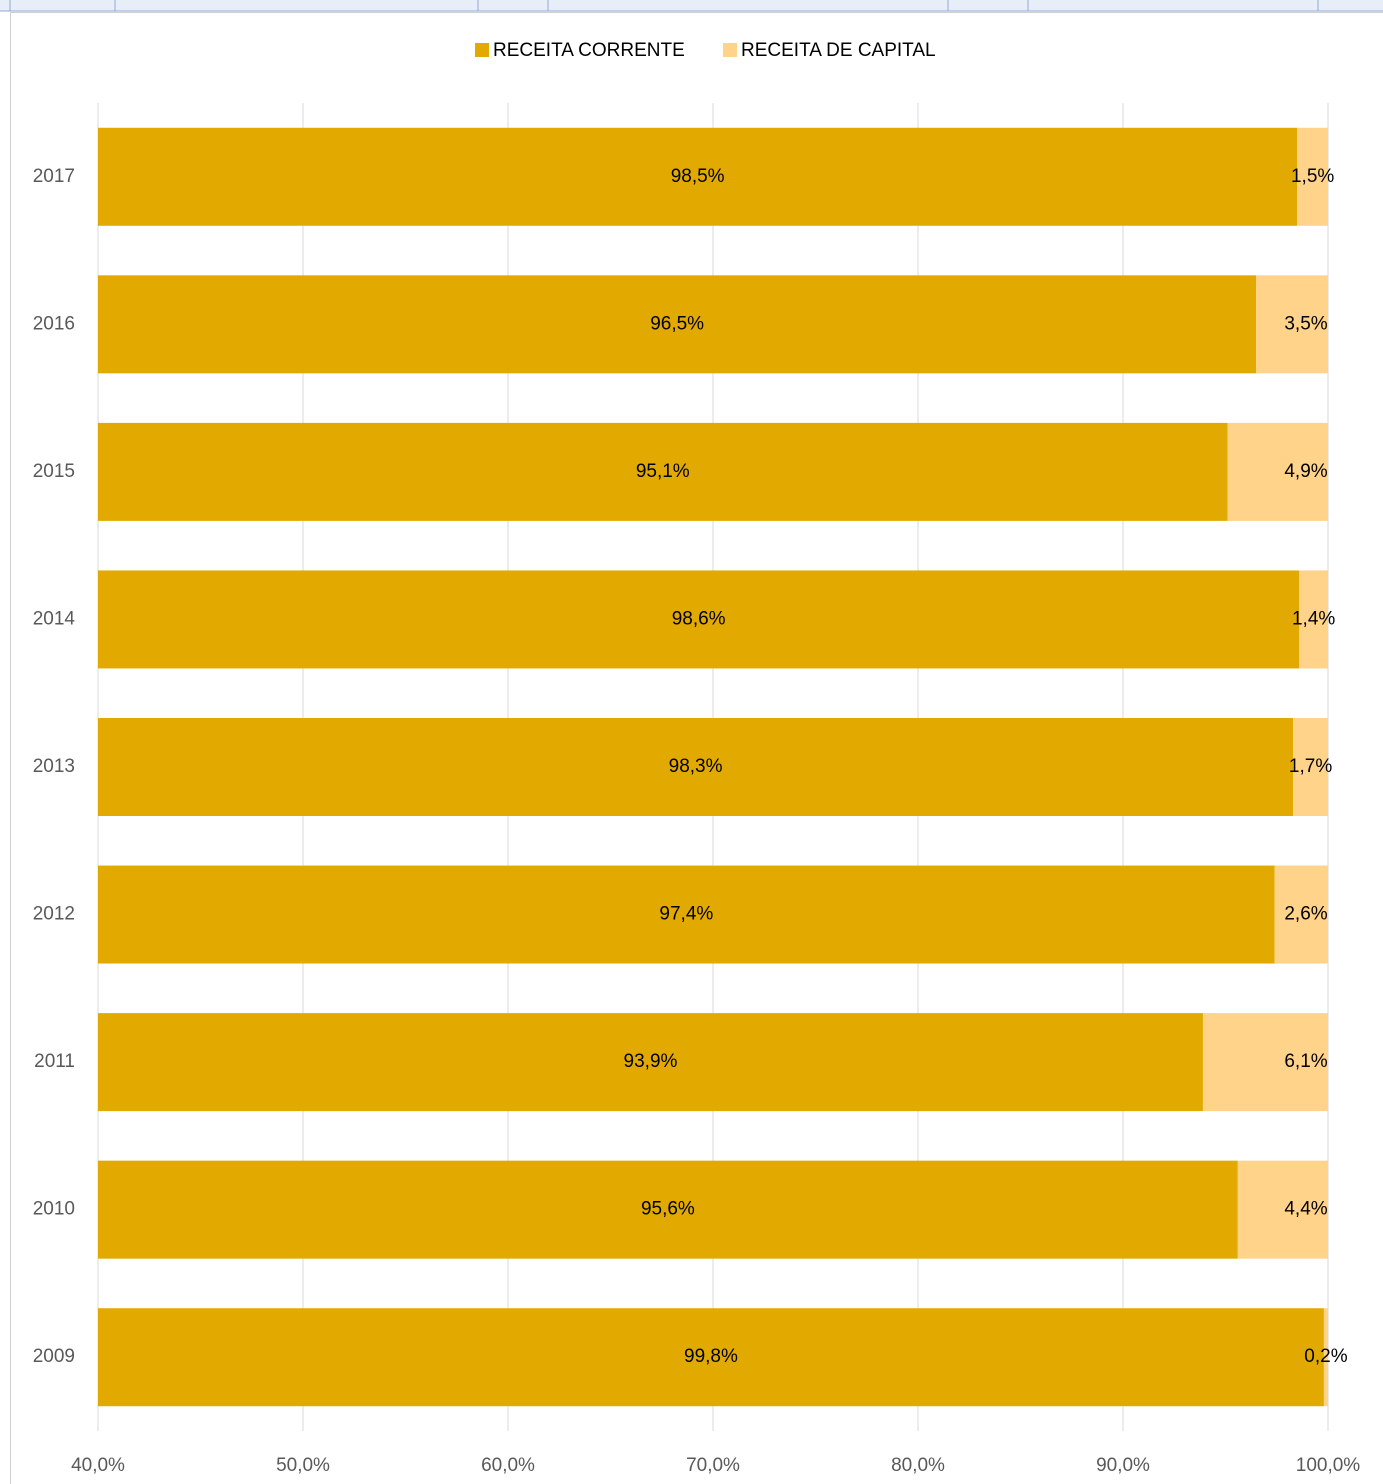 Image resolution: width=1383 pixels, height=1484 pixels. I want to click on y-tick-label: 2016, so click(54, 323).